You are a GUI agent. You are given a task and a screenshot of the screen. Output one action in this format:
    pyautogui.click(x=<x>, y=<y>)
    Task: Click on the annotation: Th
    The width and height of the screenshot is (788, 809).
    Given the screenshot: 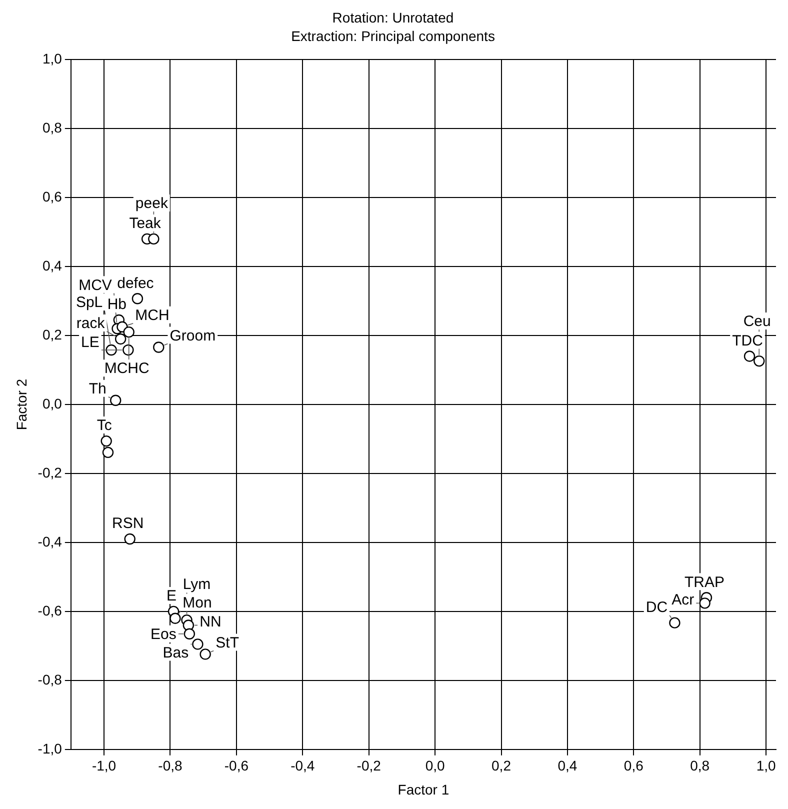 What is the action you would take?
    pyautogui.click(x=97, y=389)
    